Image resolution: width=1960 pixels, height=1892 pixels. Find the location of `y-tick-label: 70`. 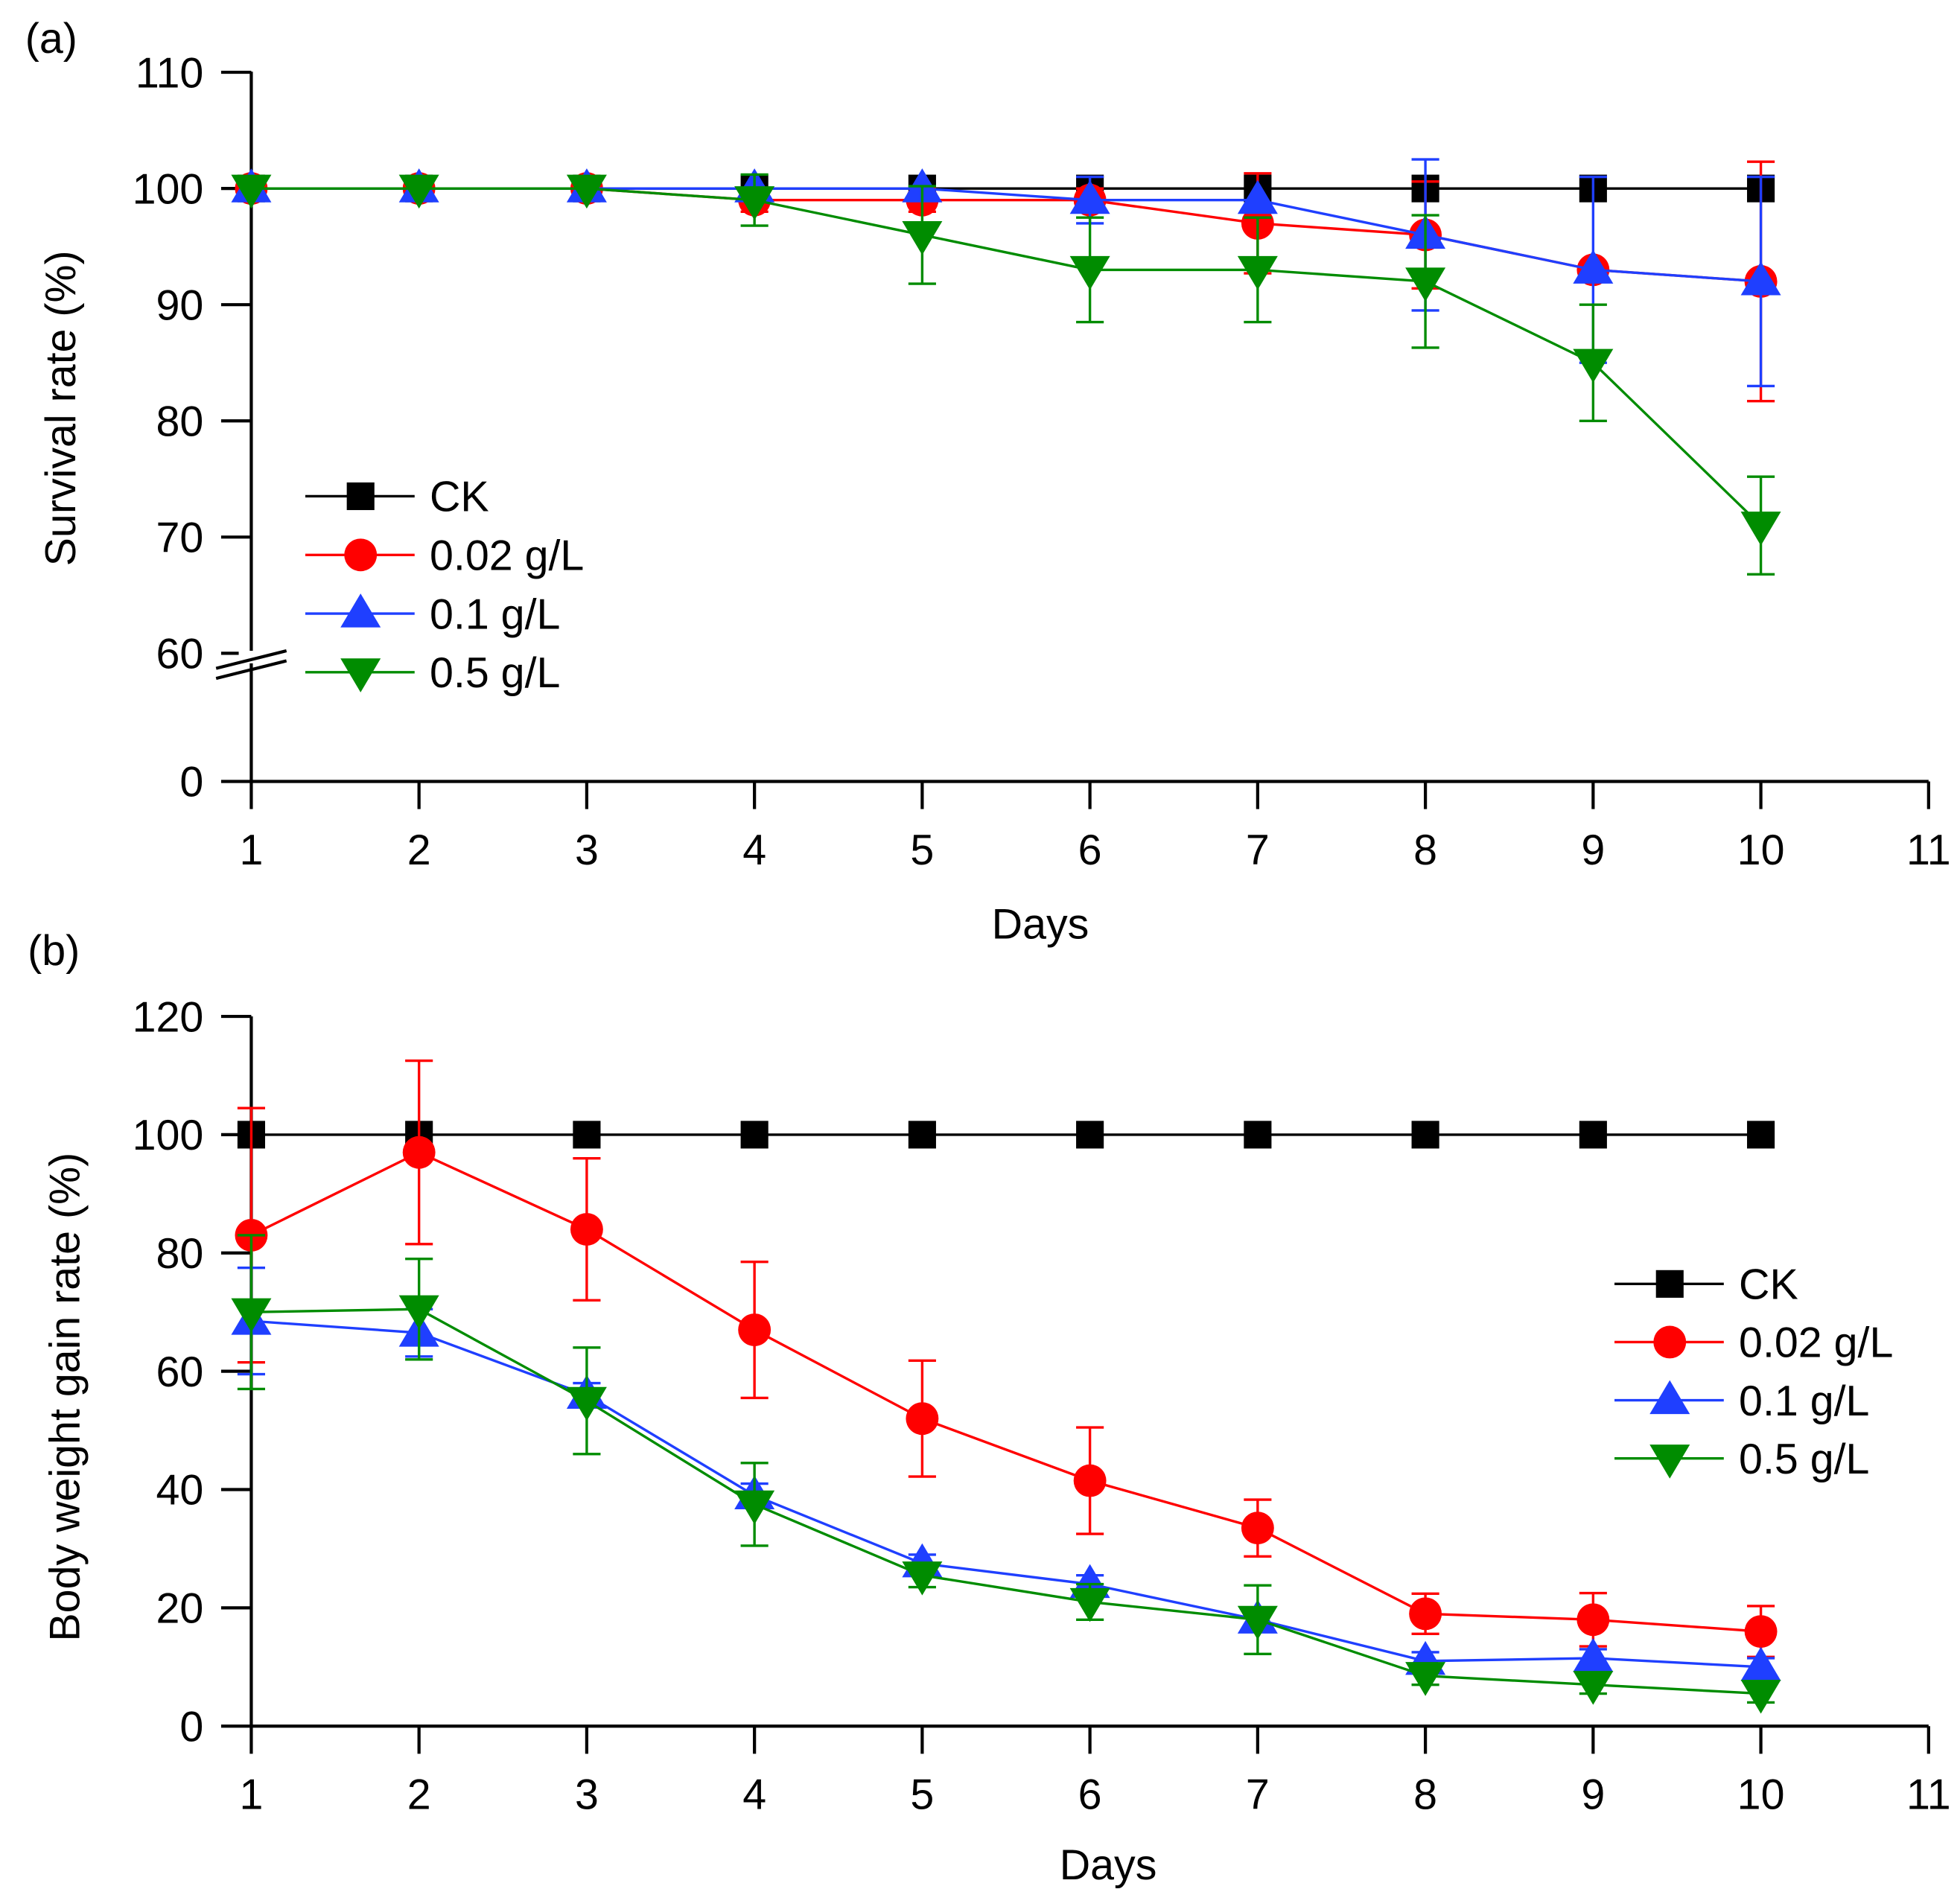

y-tick-label: 70 is located at coordinates (180, 538).